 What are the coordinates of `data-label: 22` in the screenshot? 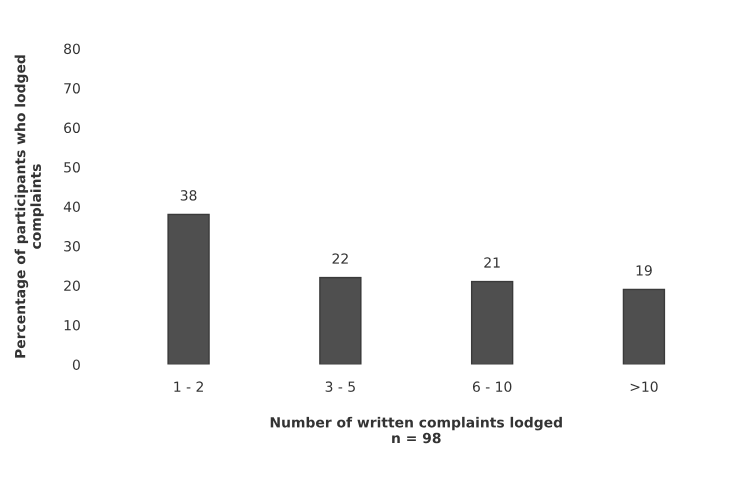 It's located at (340, 258).